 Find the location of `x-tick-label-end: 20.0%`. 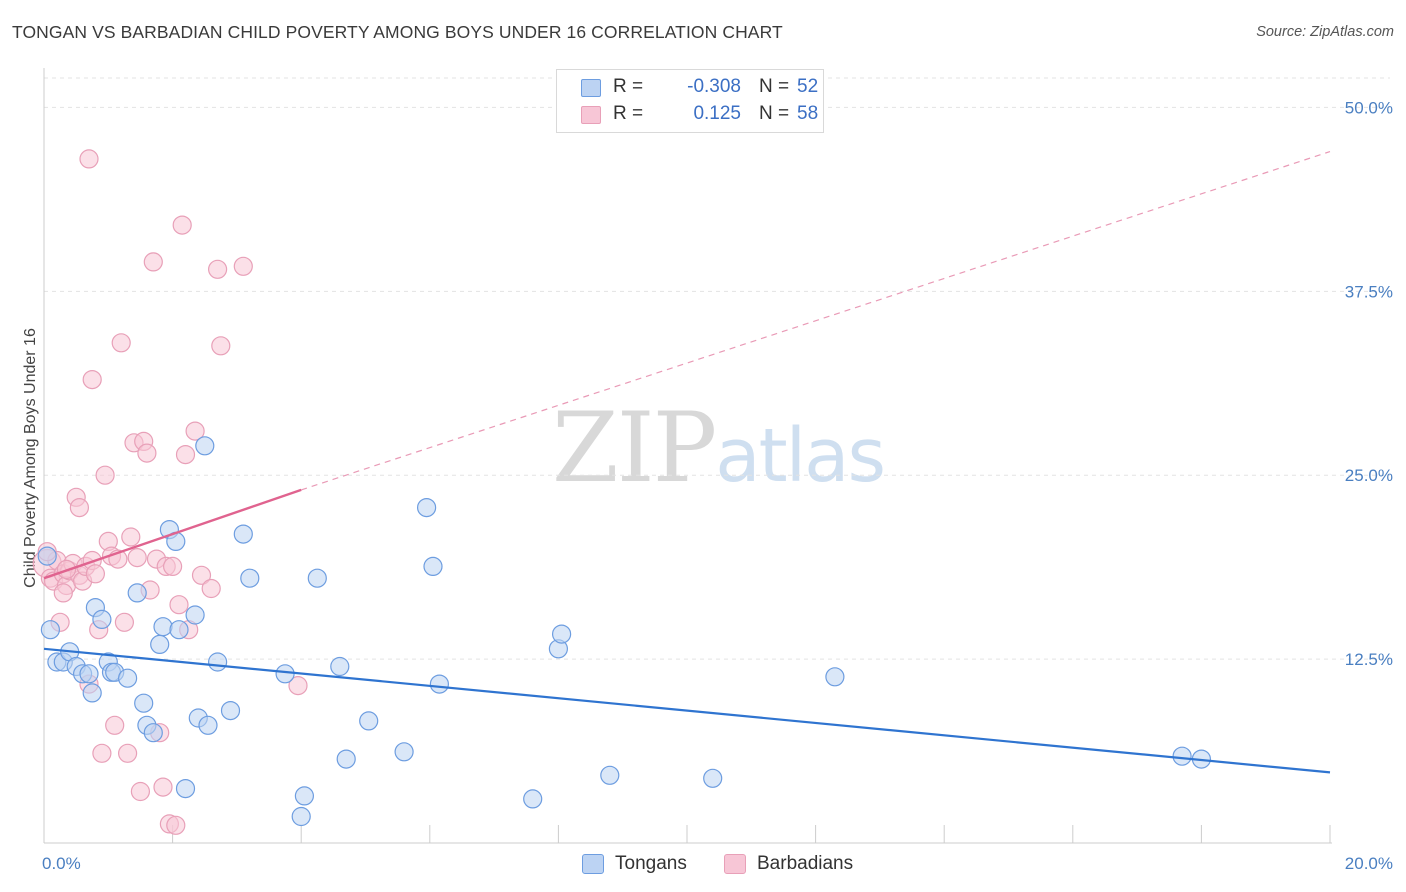

x-tick-label-end: 20.0% is located at coordinates (1369, 863).